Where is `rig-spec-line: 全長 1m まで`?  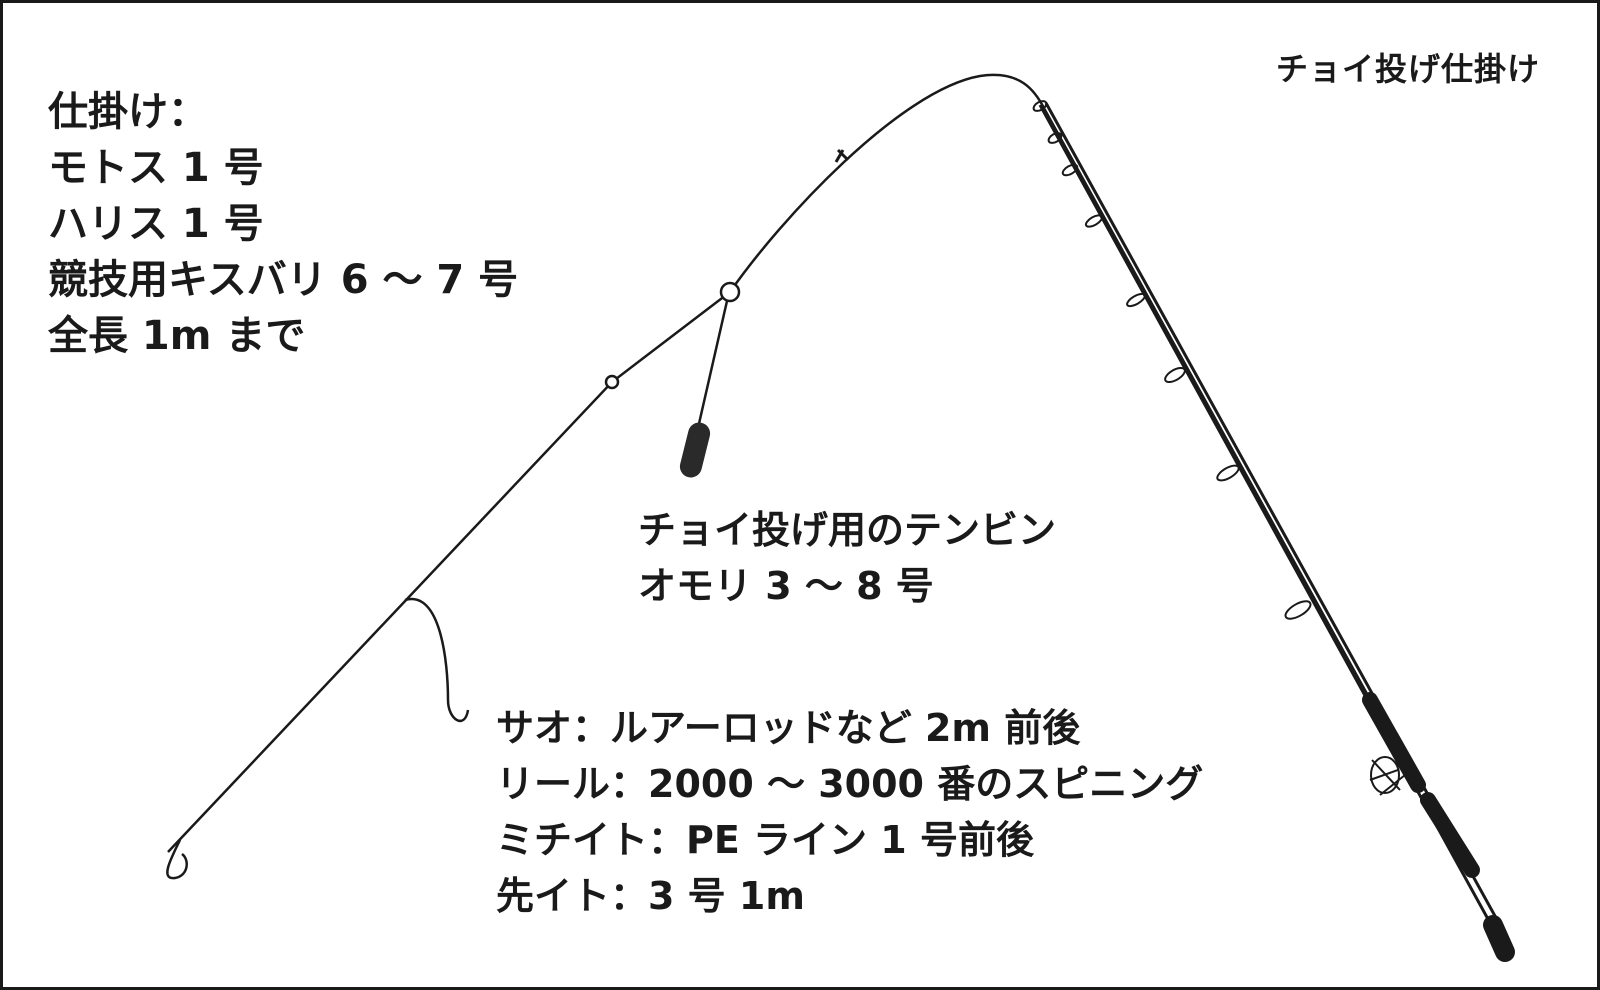
rig-spec-line: 全長 1m まで is located at coordinates (177, 336).